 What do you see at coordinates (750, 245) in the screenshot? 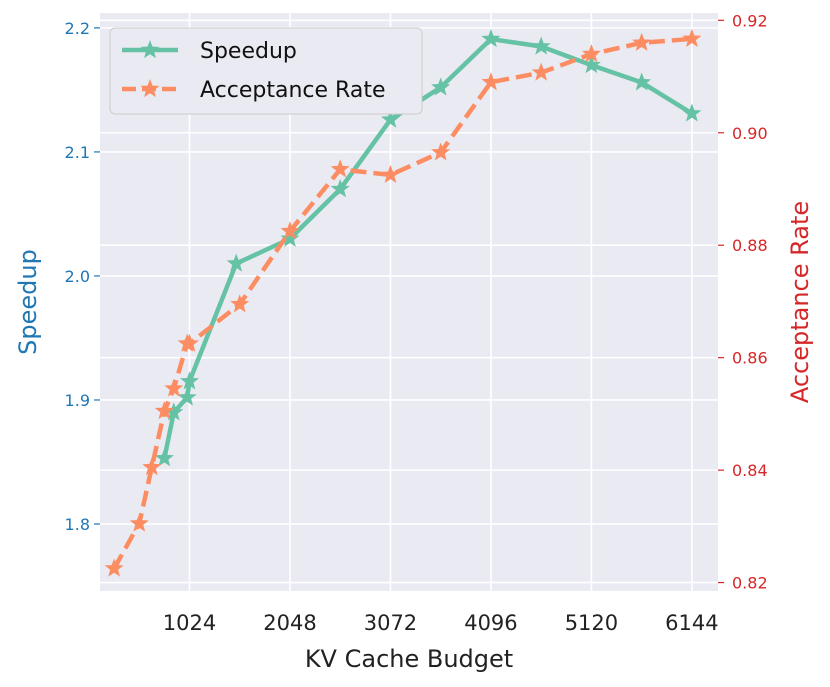
I see `right-tick-label: 0.88` at bounding box center [750, 245].